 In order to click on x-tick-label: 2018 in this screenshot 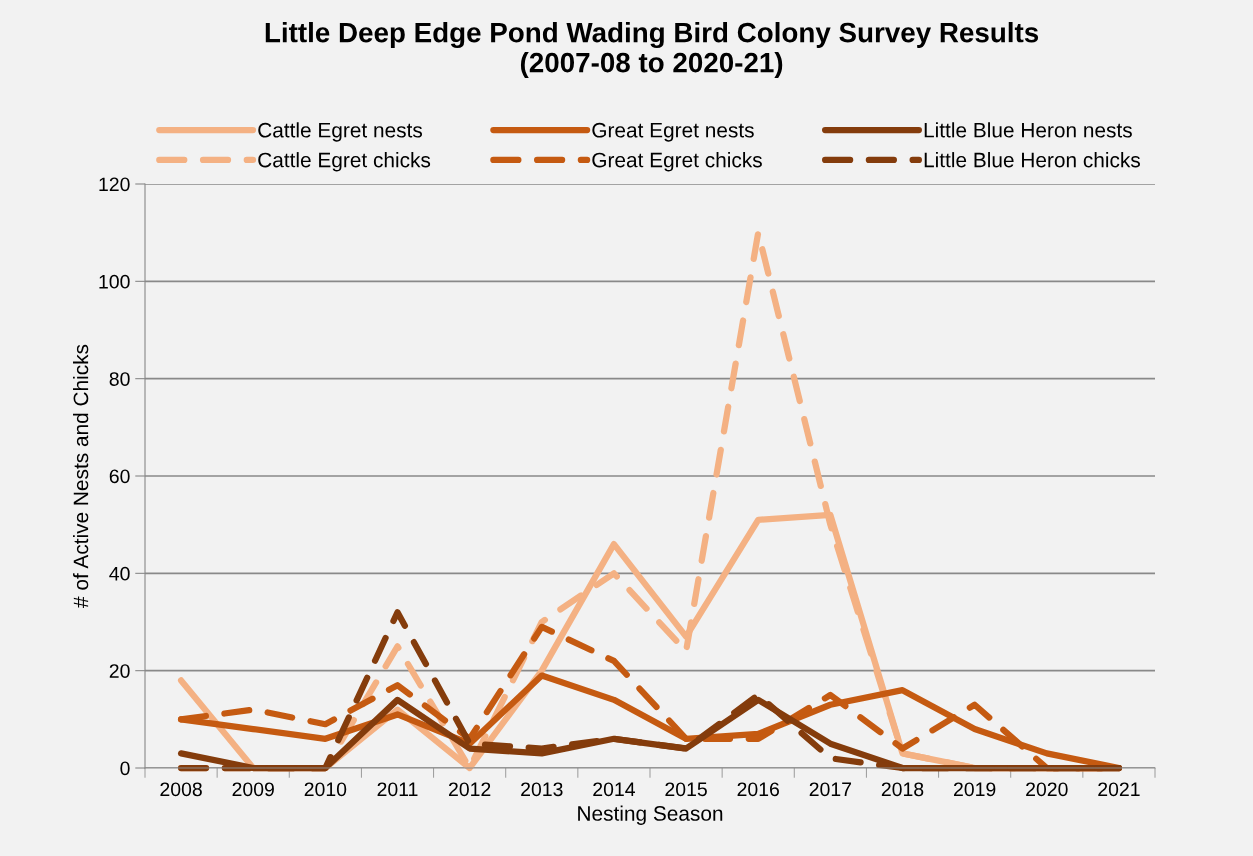, I will do `click(902, 789)`.